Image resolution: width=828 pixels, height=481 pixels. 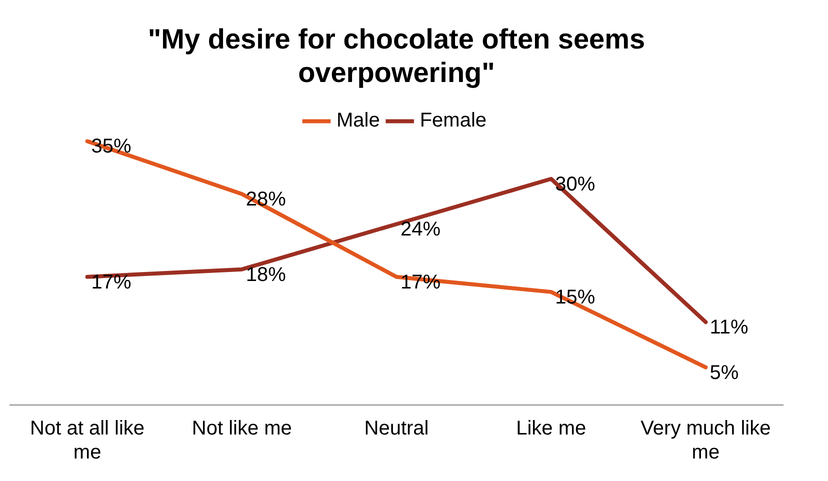 I want to click on x-tick-label: Very much like me, so click(x=705, y=441).